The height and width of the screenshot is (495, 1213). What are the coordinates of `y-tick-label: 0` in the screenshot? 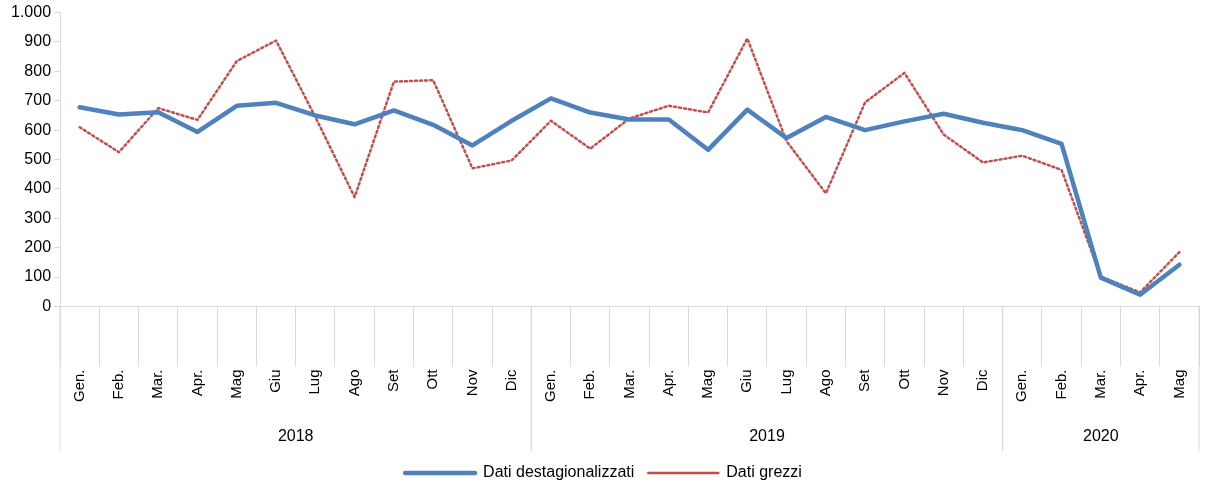 It's located at (47, 305).